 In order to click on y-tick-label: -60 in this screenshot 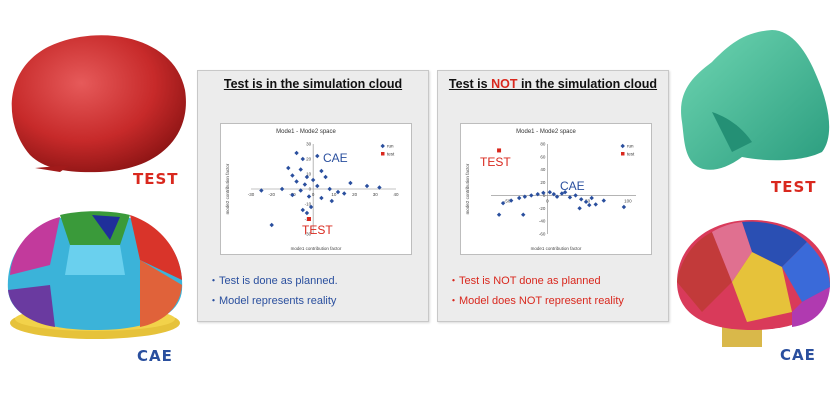, I will do `click(542, 234)`.